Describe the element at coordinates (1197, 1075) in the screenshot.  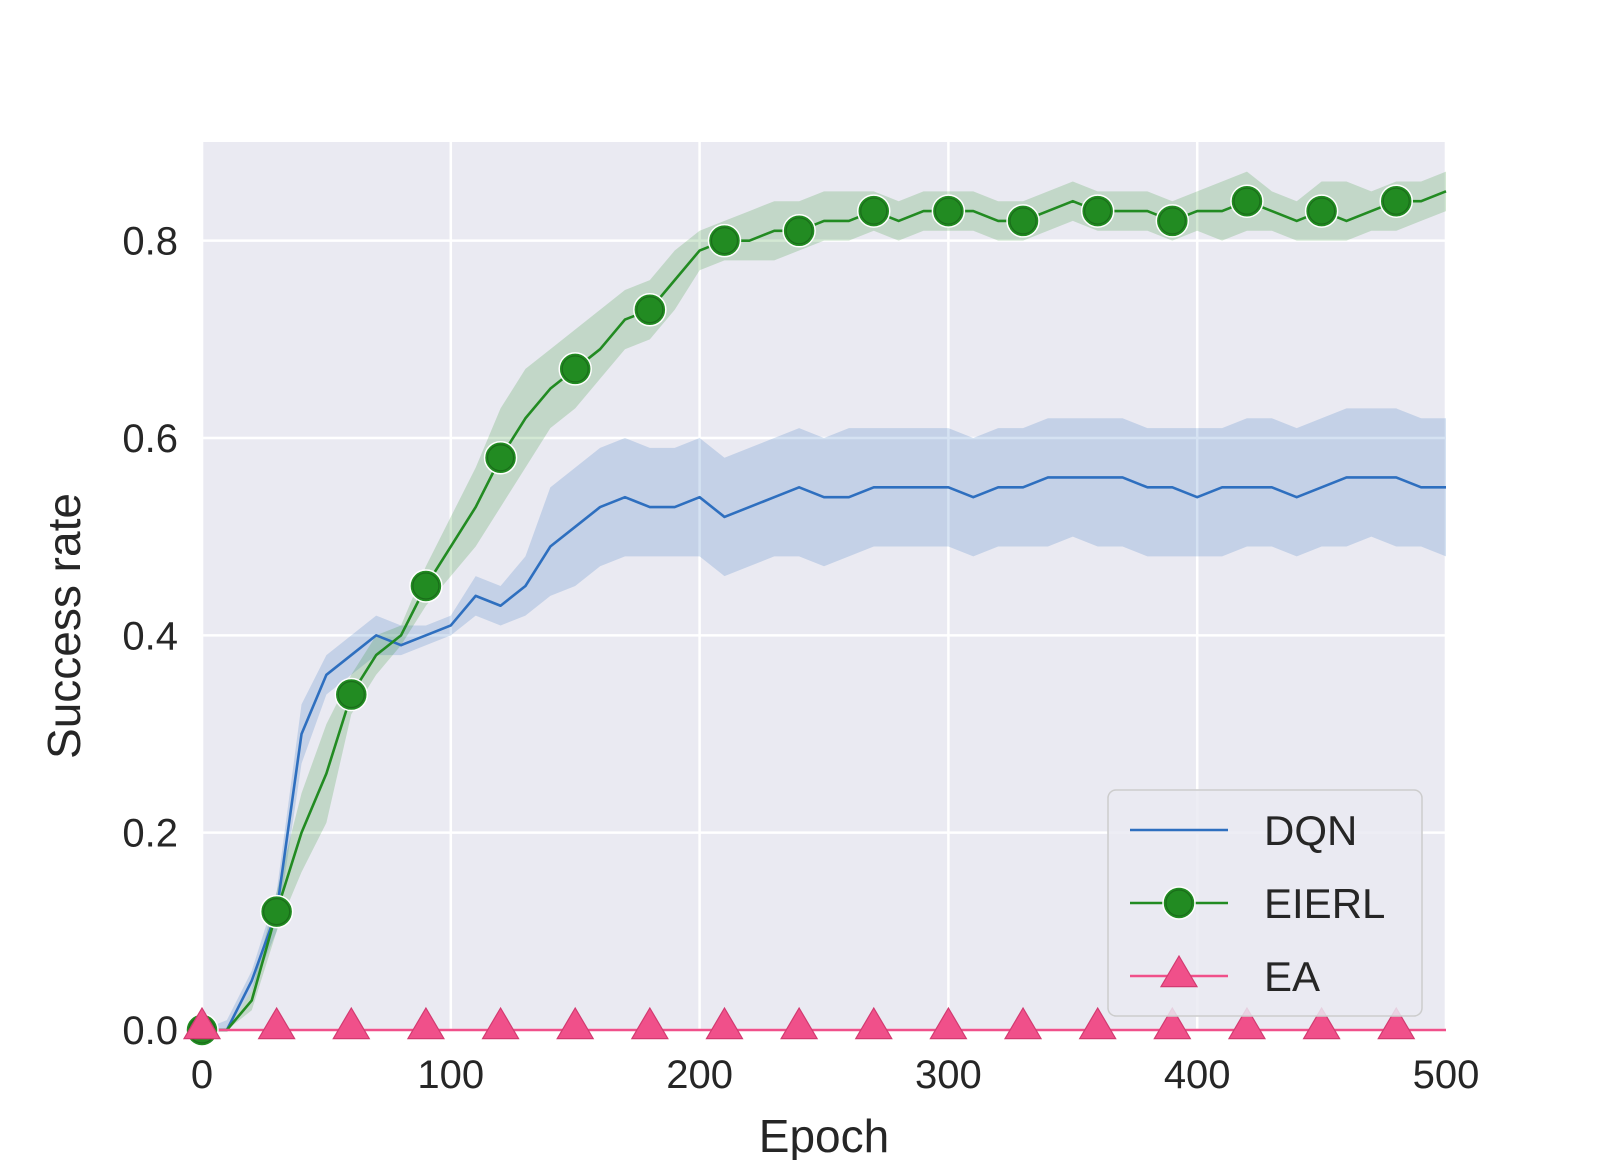
I see `x-tick-label: 400` at that location.